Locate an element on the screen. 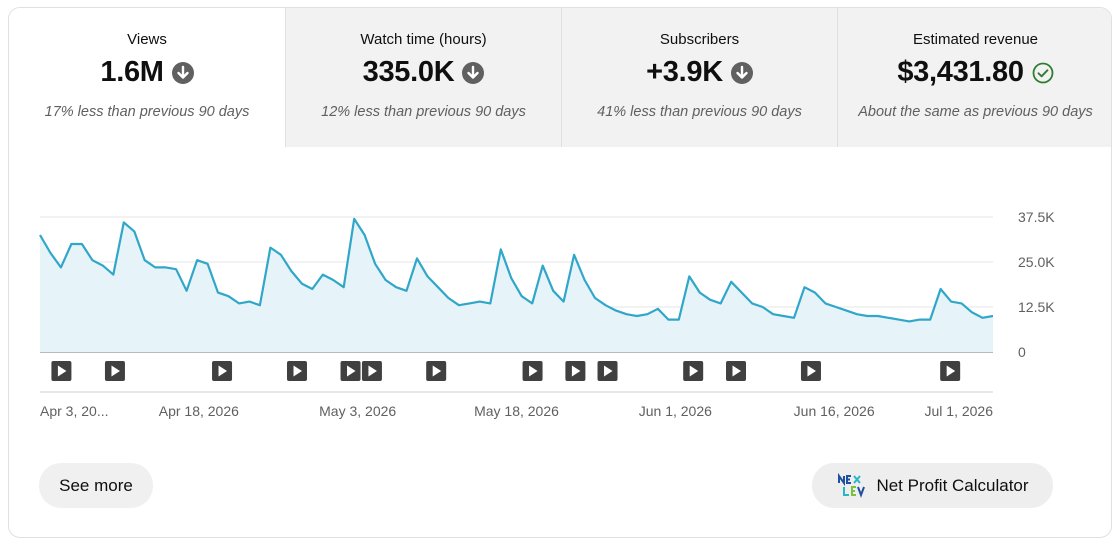  see-more-button: See more is located at coordinates (96, 485).